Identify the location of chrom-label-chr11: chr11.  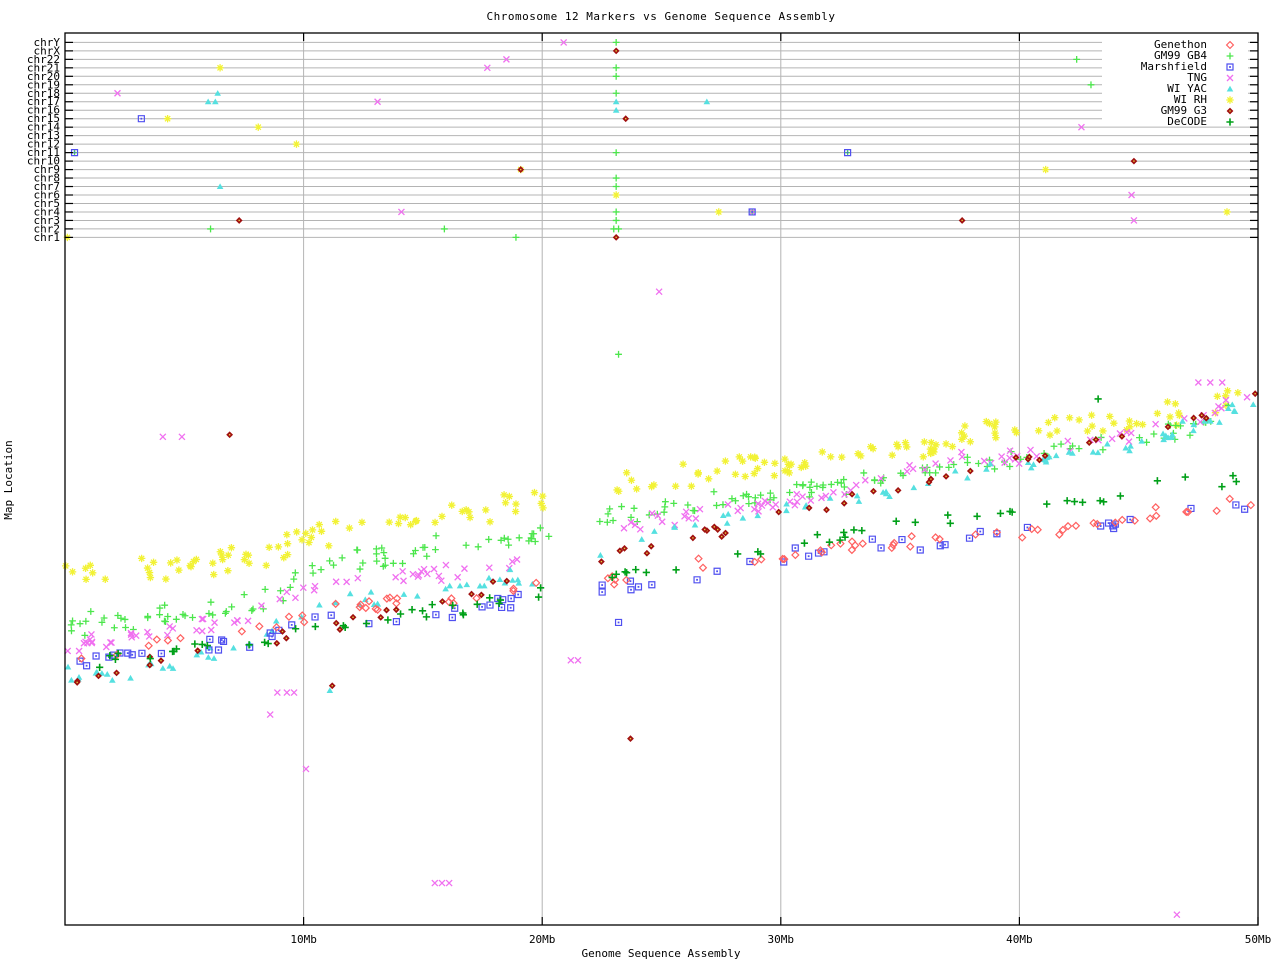
(43, 152).